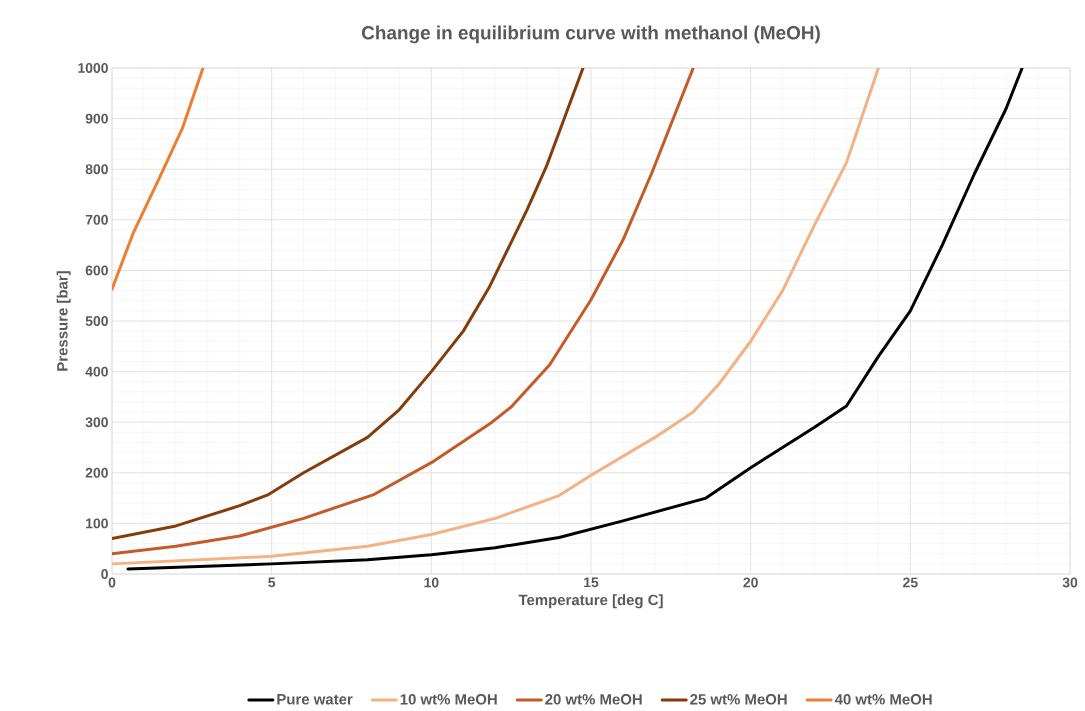  Describe the element at coordinates (96, 371) in the screenshot. I see `y-tick-label: 400` at that location.